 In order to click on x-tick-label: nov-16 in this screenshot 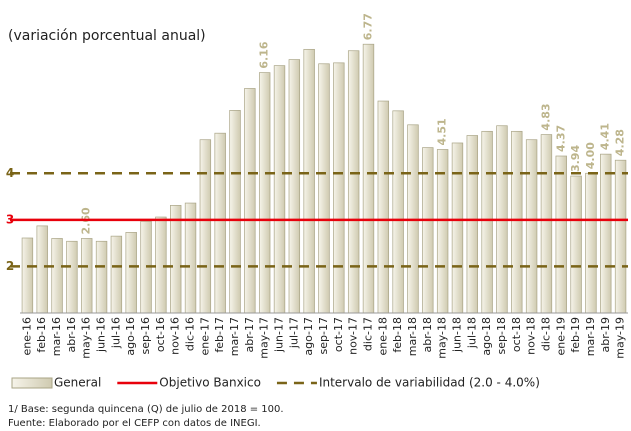, I will do `click(175, 336)`.